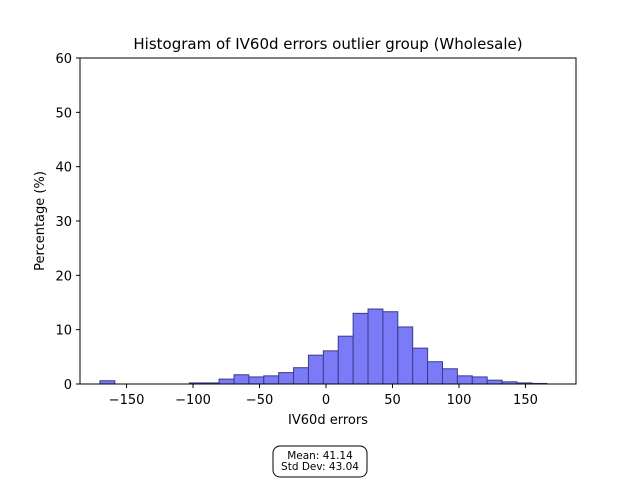 This screenshot has width=640, height=480. I want to click on x-tick-label: −50, so click(259, 400).